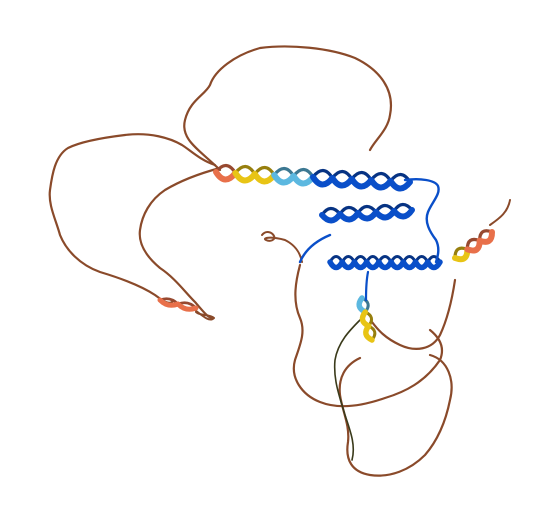  I want to click on right-descending-loop, so click(413, 314).